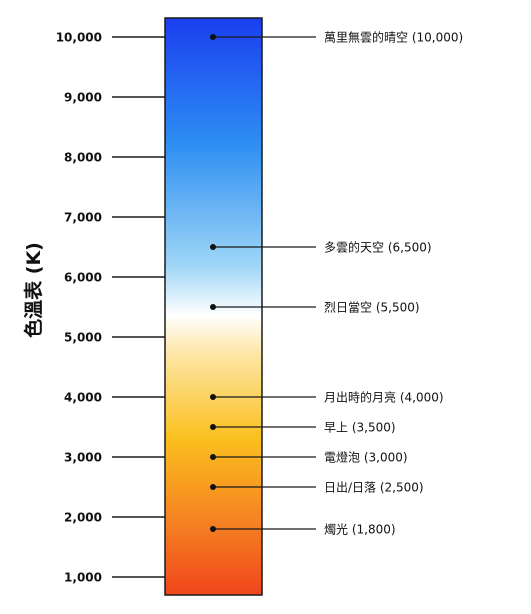 The image size is (531, 614). What do you see at coordinates (83, 158) in the screenshot?
I see `tick-label: 8,000` at bounding box center [83, 158].